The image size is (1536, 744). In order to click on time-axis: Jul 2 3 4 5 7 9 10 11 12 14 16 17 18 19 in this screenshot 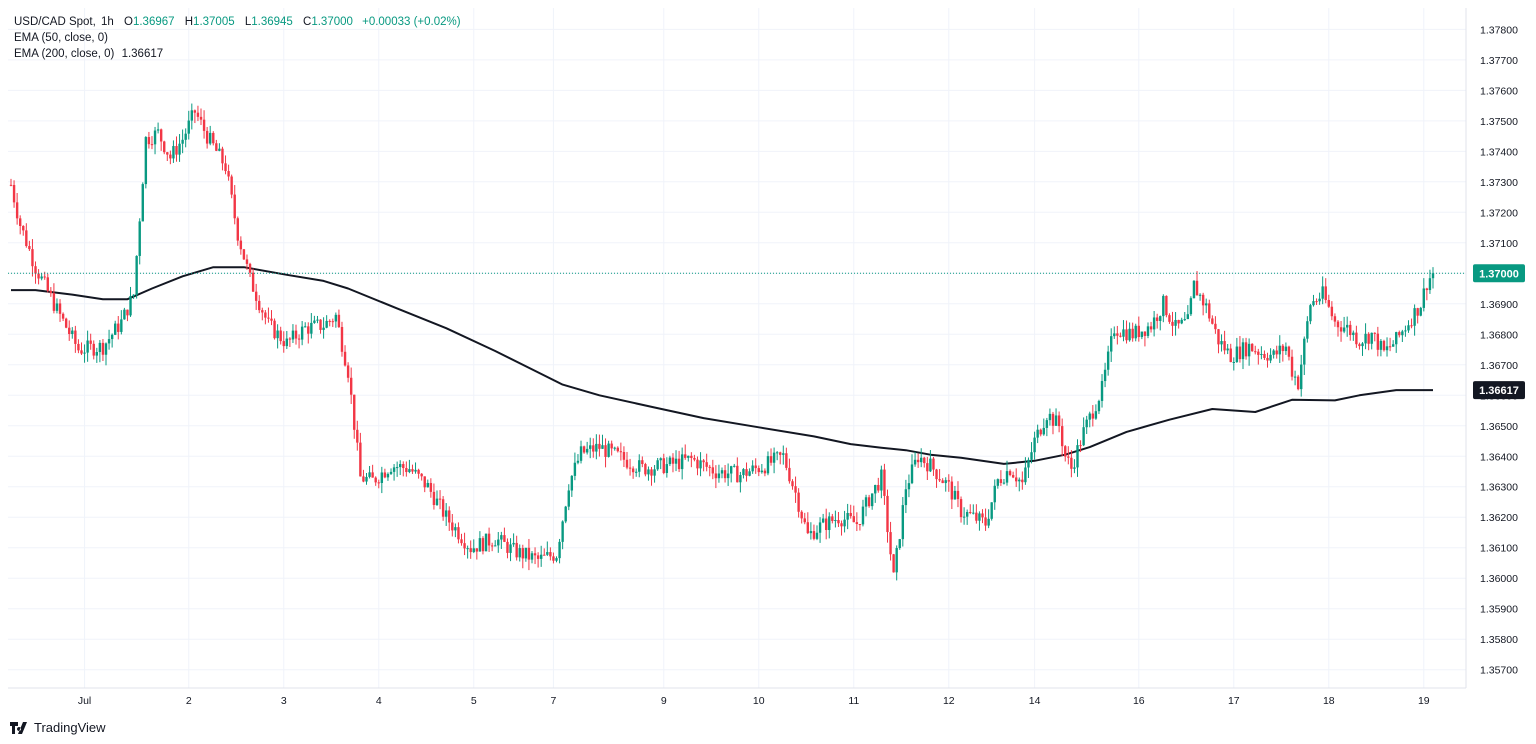, I will do `click(754, 701)`.